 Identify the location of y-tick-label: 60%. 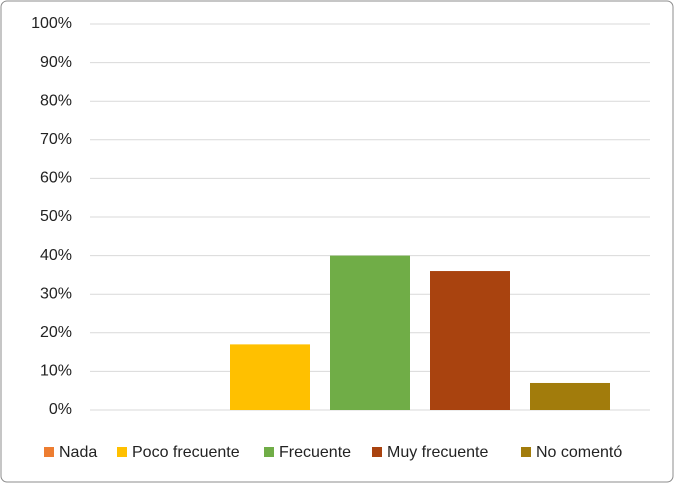
(56, 178).